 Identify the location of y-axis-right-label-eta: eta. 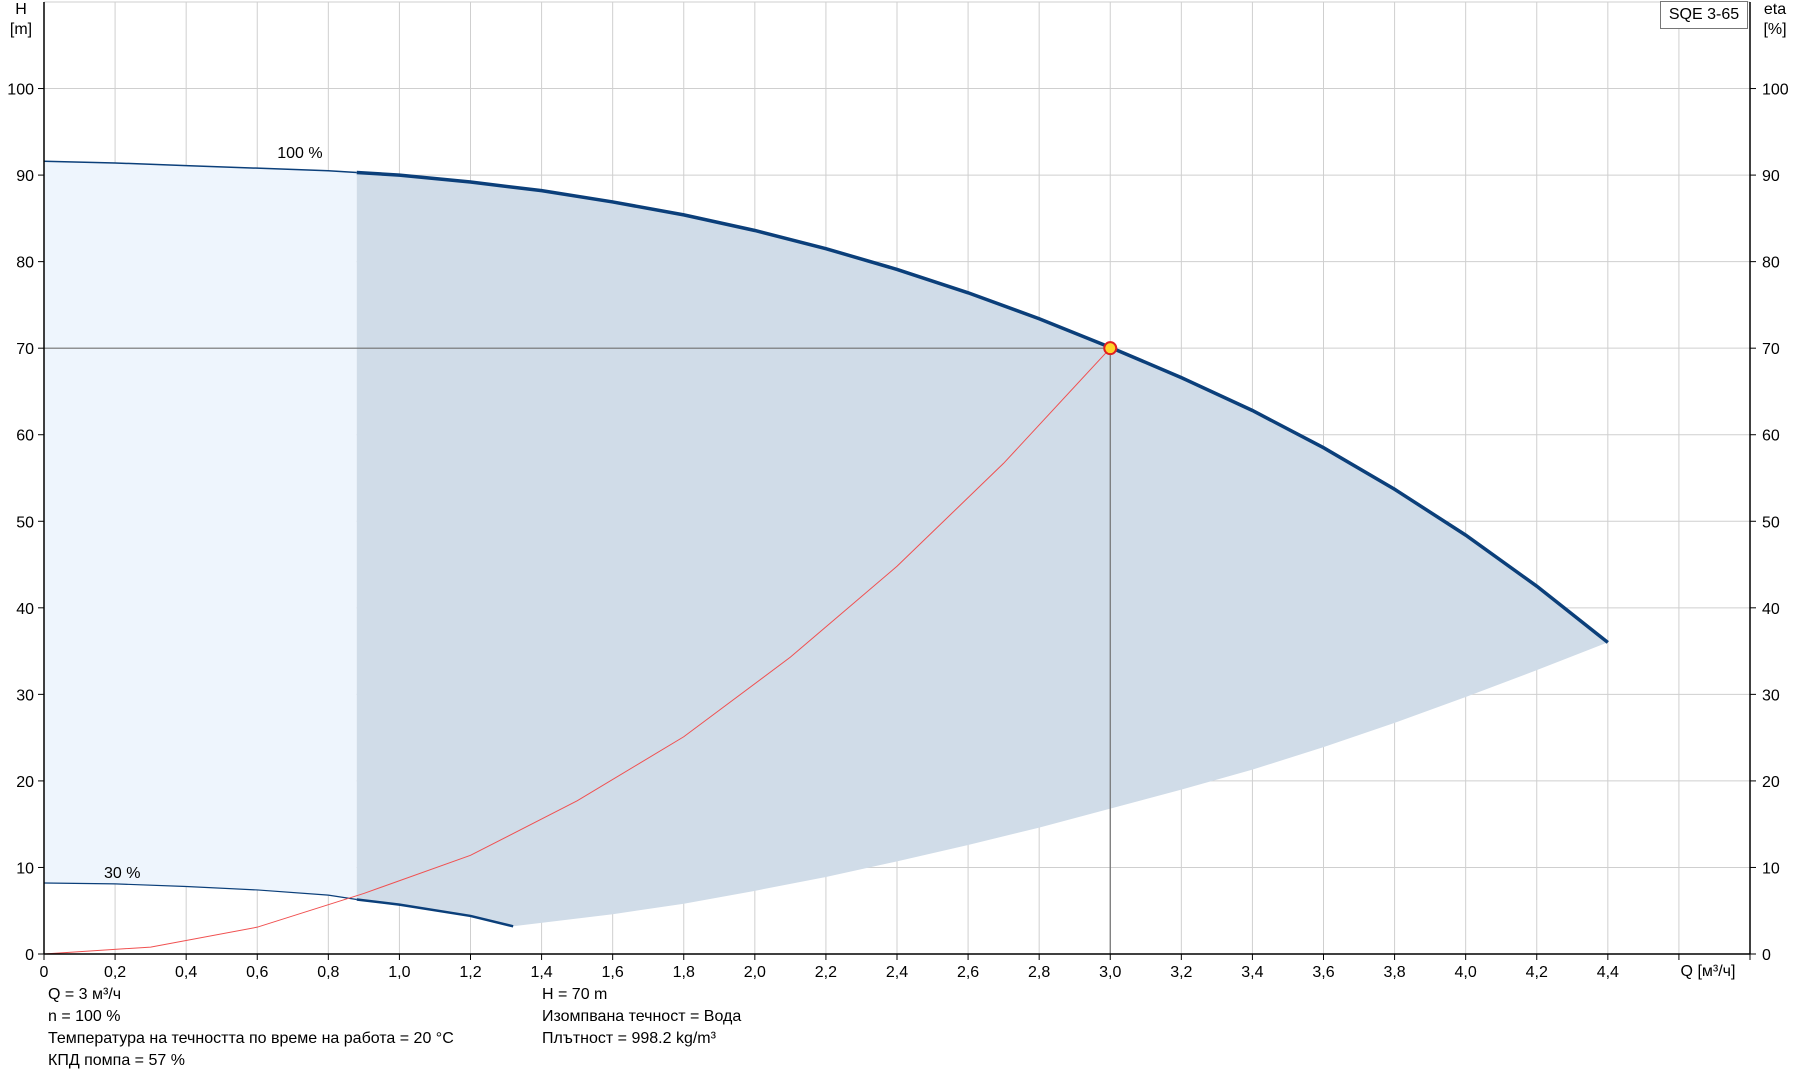
(1775, 9).